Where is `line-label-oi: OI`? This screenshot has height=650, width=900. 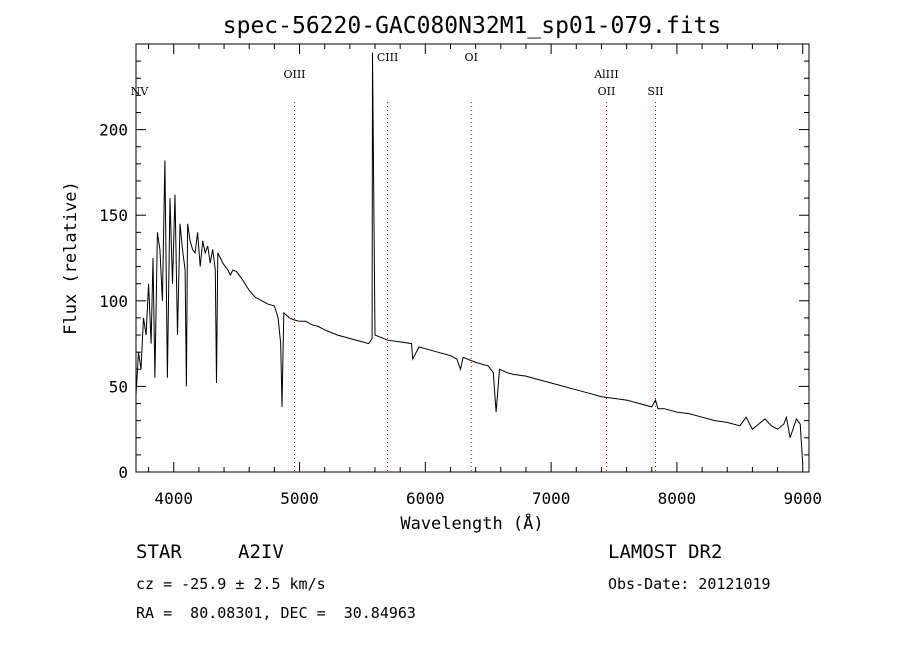
line-label-oi: OI is located at coordinates (471, 57).